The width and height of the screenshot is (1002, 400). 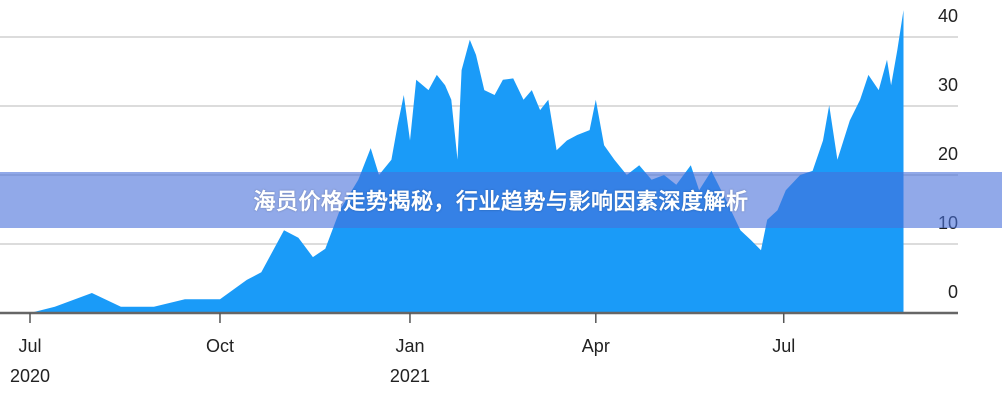 I want to click on y-tick-label: 30, so click(x=948, y=85).